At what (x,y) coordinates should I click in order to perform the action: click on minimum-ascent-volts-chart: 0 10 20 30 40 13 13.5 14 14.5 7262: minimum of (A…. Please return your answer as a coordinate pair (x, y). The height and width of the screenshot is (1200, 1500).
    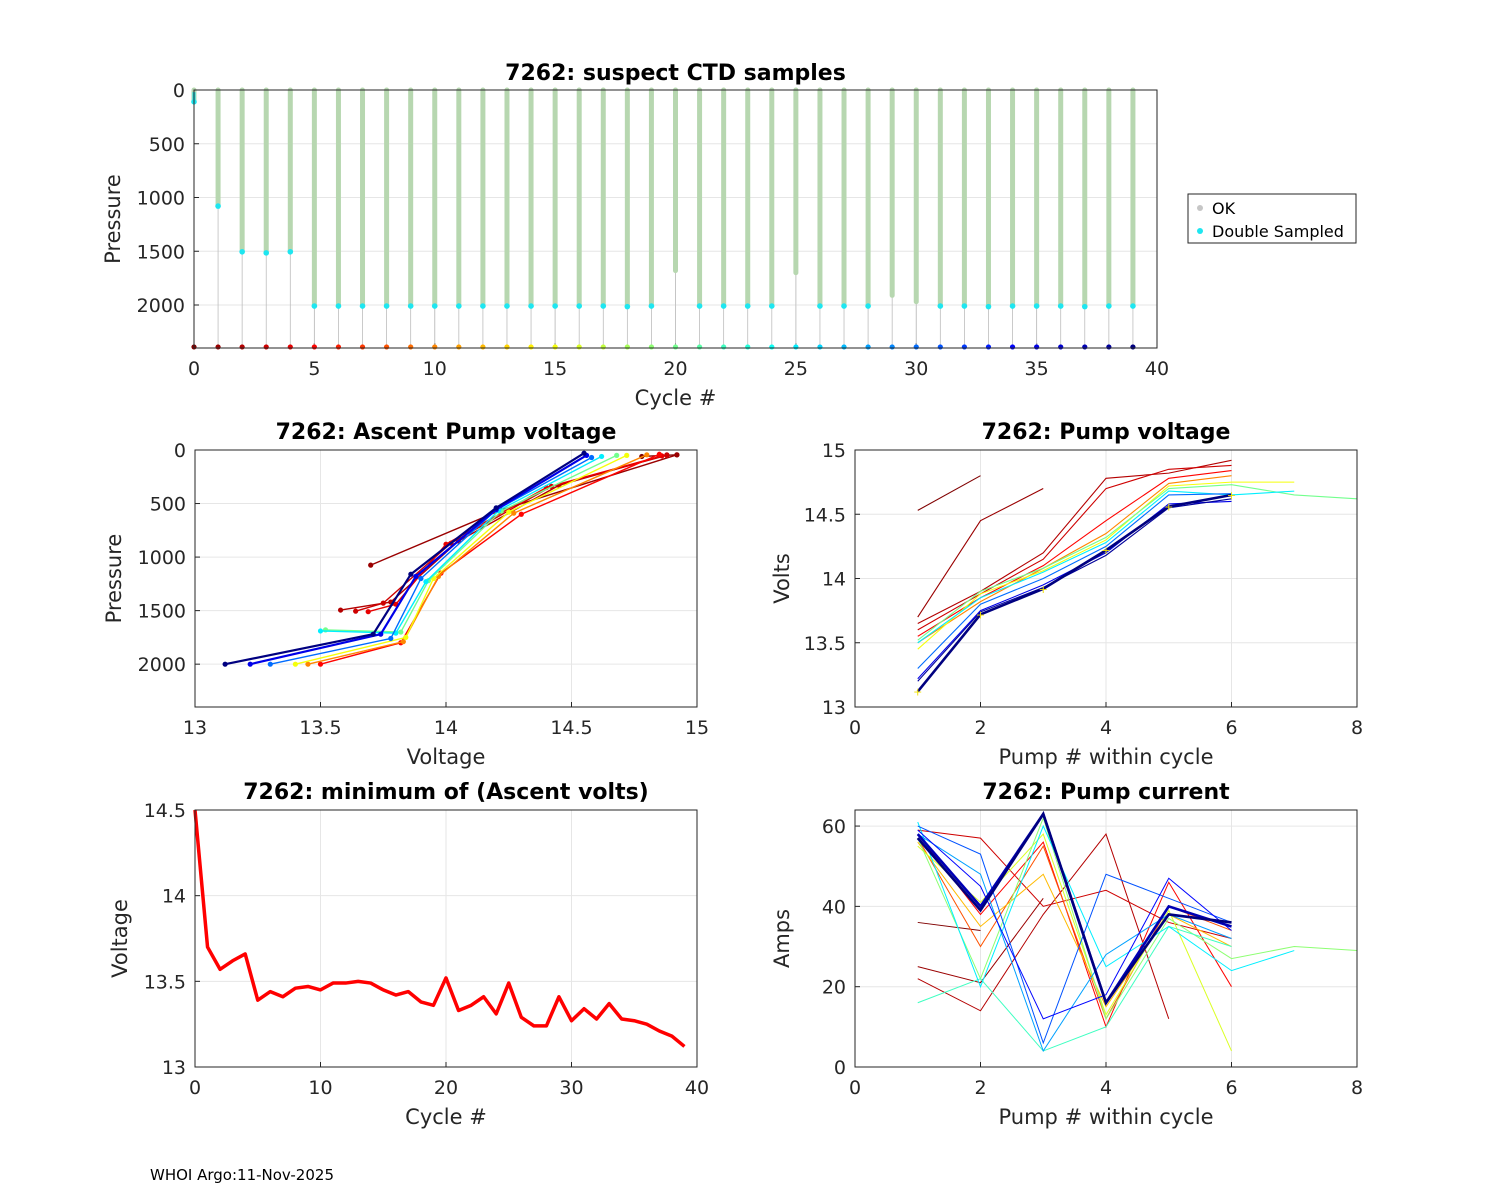
    Looking at the image, I should click on (408, 954).